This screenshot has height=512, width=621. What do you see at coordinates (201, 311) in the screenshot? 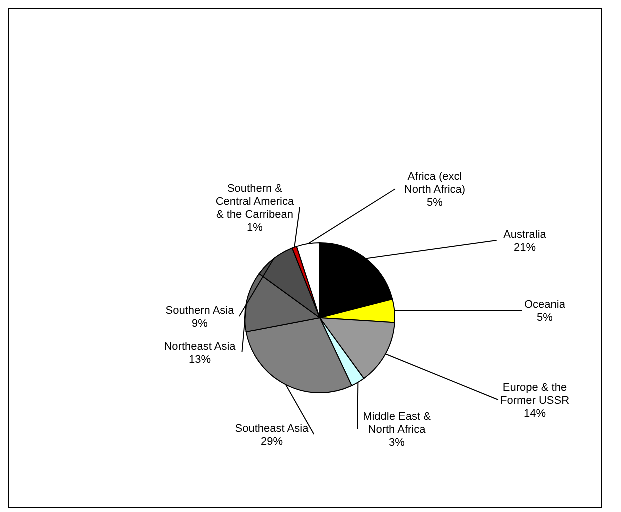
I see `slice-label: Southern Asia` at bounding box center [201, 311].